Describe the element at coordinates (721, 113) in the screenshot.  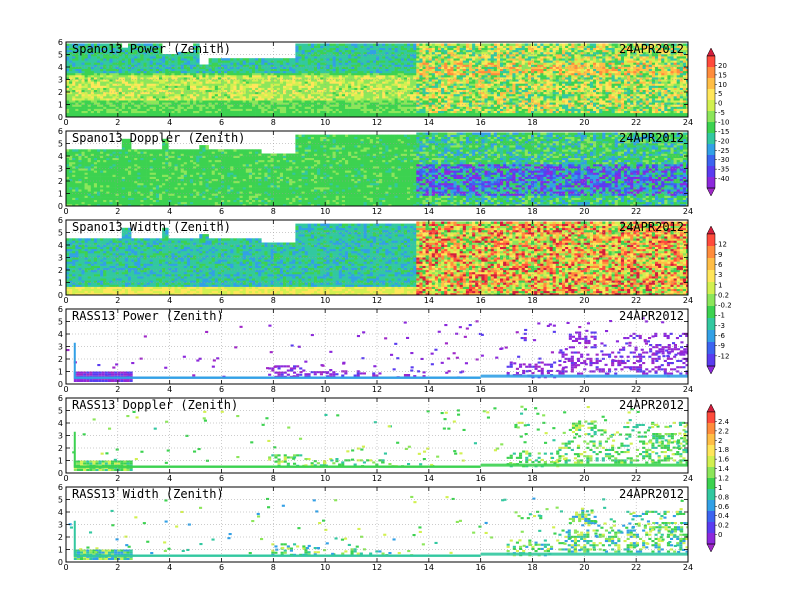
I see `colorbar-label: -5` at that location.